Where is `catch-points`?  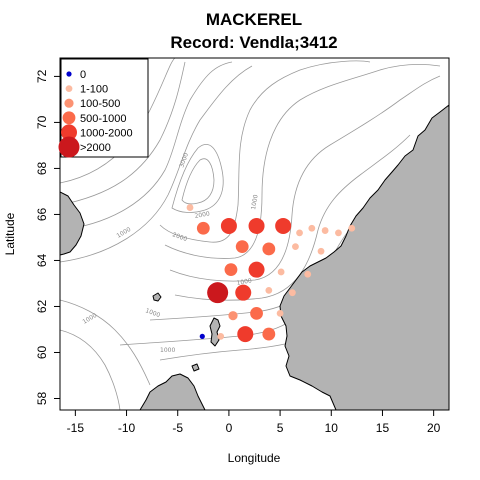 catch-points is located at coordinates (271, 273).